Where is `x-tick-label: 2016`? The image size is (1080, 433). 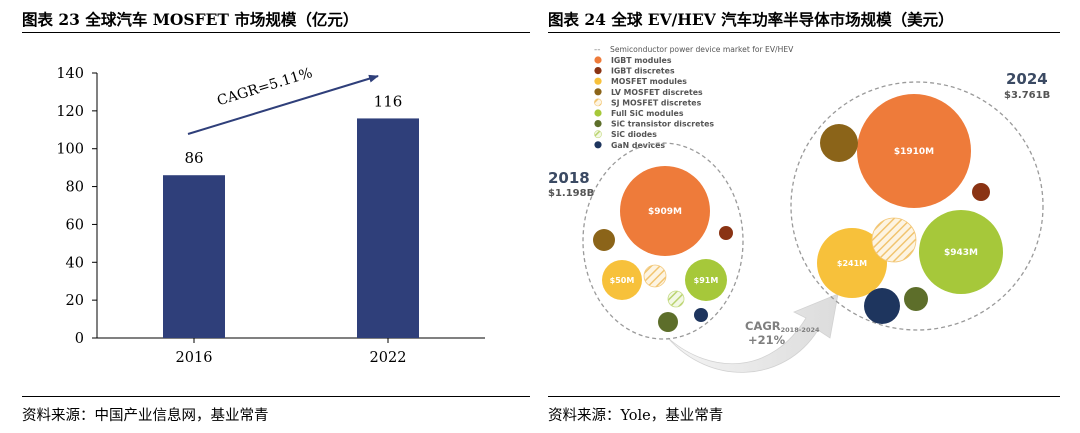
x-tick-label: 2016 is located at coordinates (194, 358).